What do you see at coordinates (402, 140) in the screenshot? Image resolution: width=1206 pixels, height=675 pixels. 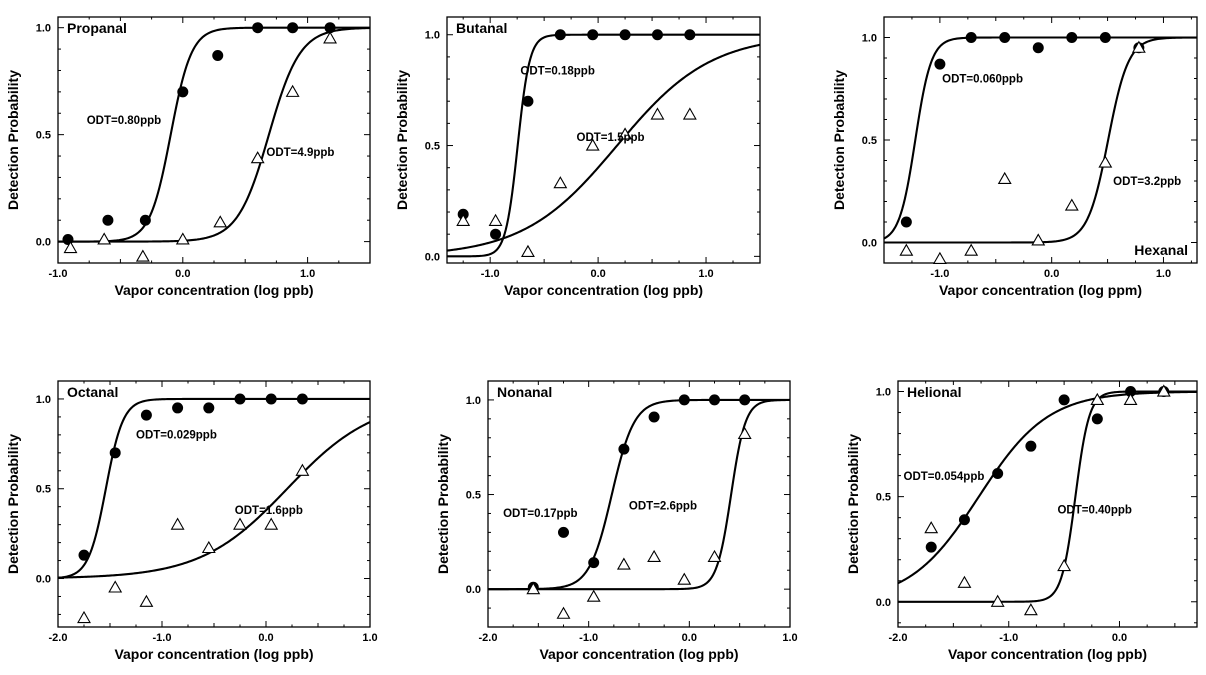 I see `y-axis-label: Detection Probability` at bounding box center [402, 140].